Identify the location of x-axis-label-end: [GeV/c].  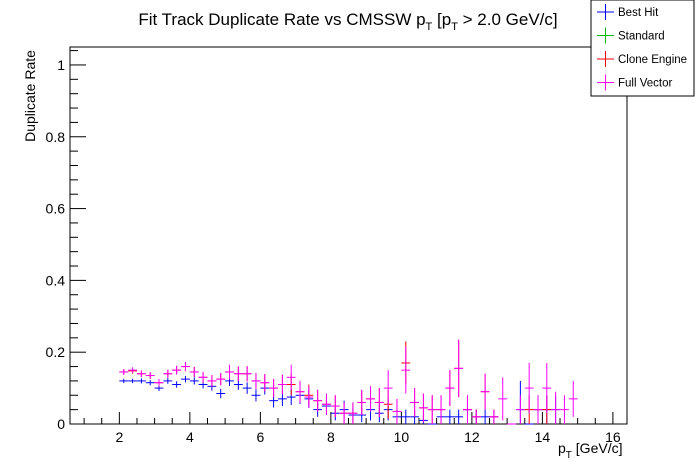
(597, 448).